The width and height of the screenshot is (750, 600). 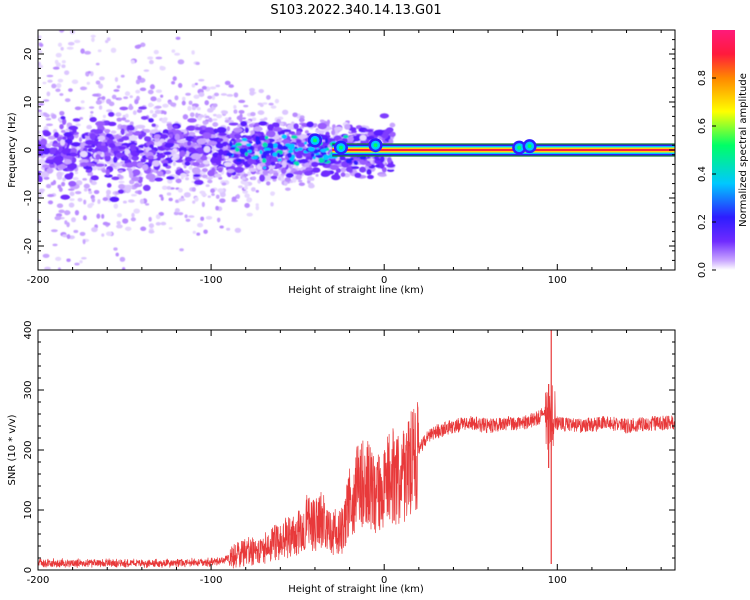 What do you see at coordinates (28, 449) in the screenshot?
I see `snr-ytick-label: 200` at bounding box center [28, 449].